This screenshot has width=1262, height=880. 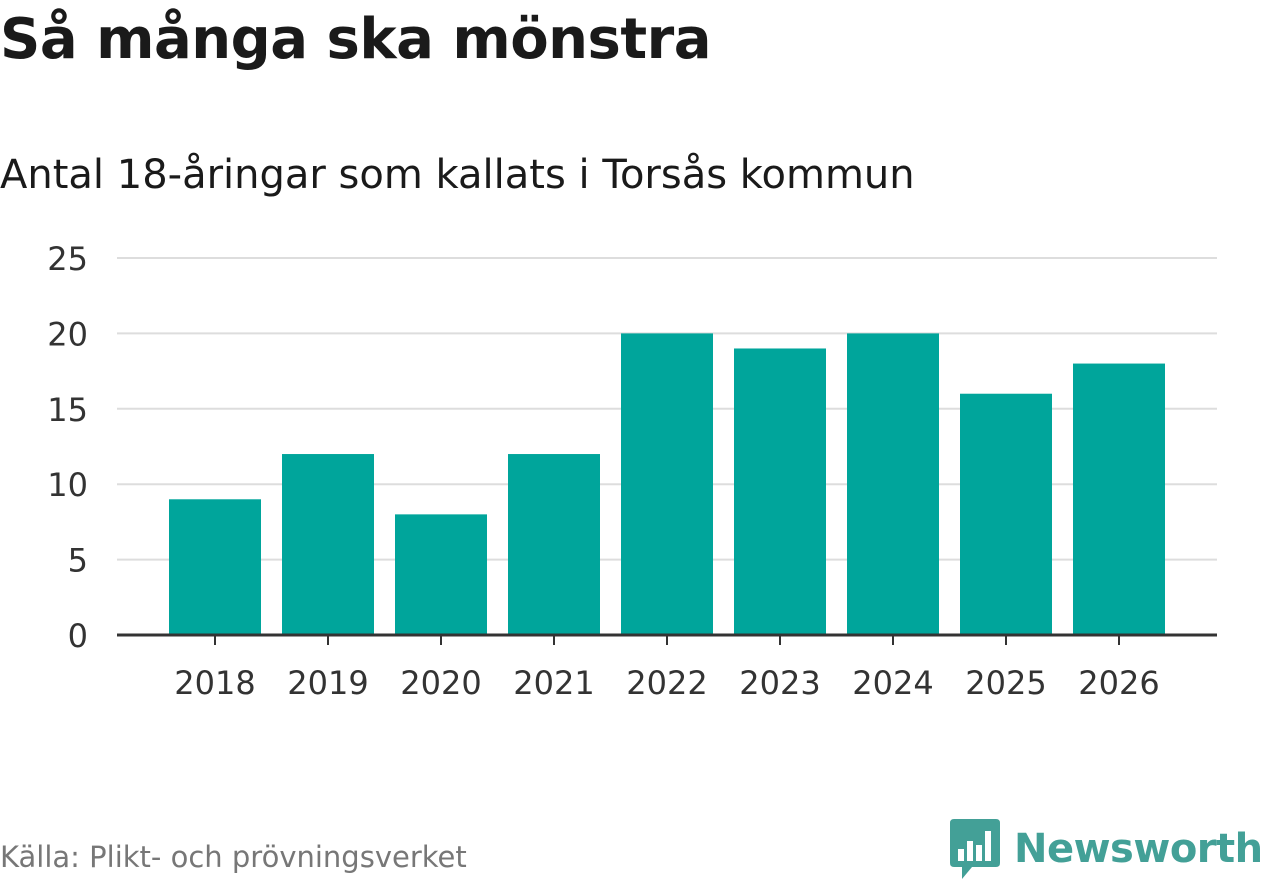 I want to click on y-tick-label: 25, so click(x=67, y=259).